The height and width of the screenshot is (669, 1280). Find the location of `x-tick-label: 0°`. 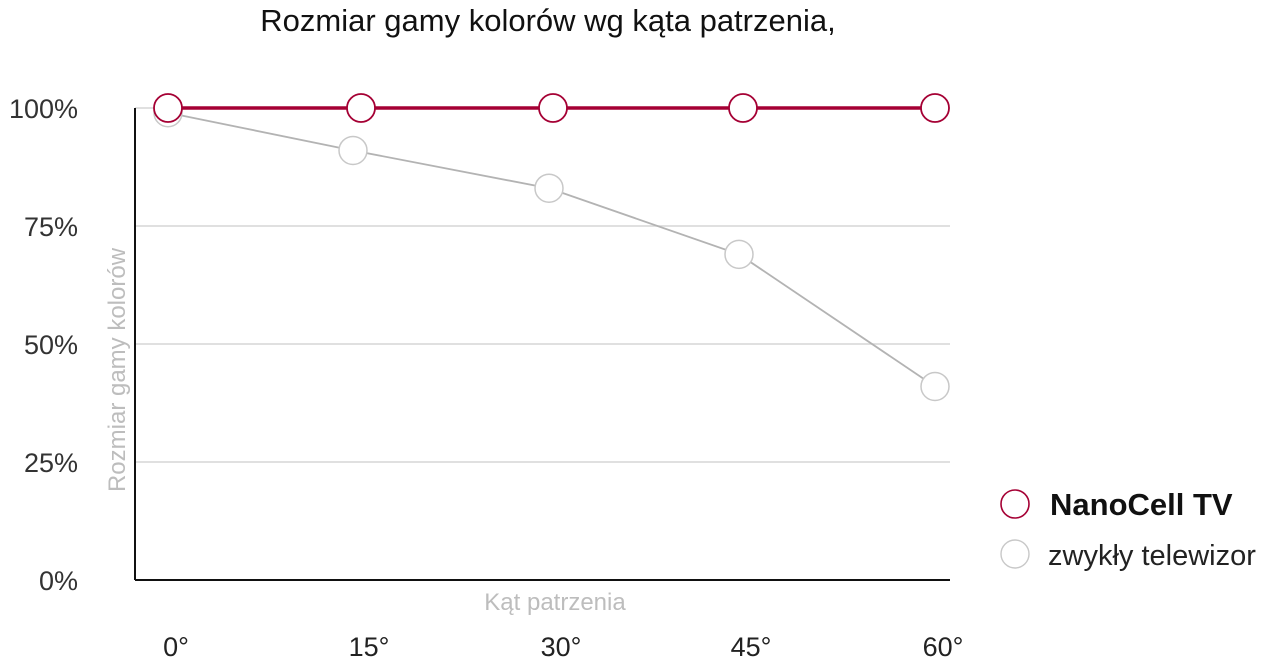

x-tick-label: 0° is located at coordinates (176, 647).